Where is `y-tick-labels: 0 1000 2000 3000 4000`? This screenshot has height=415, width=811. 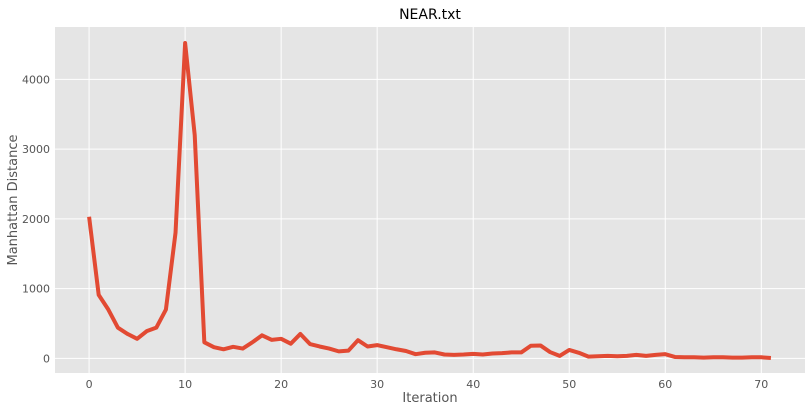
y-tick-labels: 0 1000 2000 3000 4000 is located at coordinates (36, 219).